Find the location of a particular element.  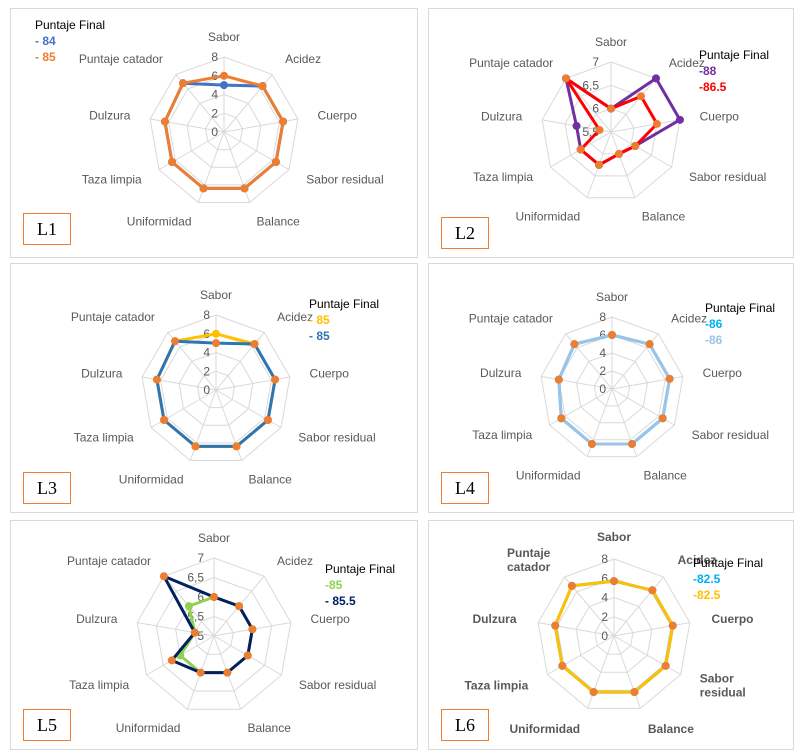

tick-label: 7 is located at coordinates (595, 62).